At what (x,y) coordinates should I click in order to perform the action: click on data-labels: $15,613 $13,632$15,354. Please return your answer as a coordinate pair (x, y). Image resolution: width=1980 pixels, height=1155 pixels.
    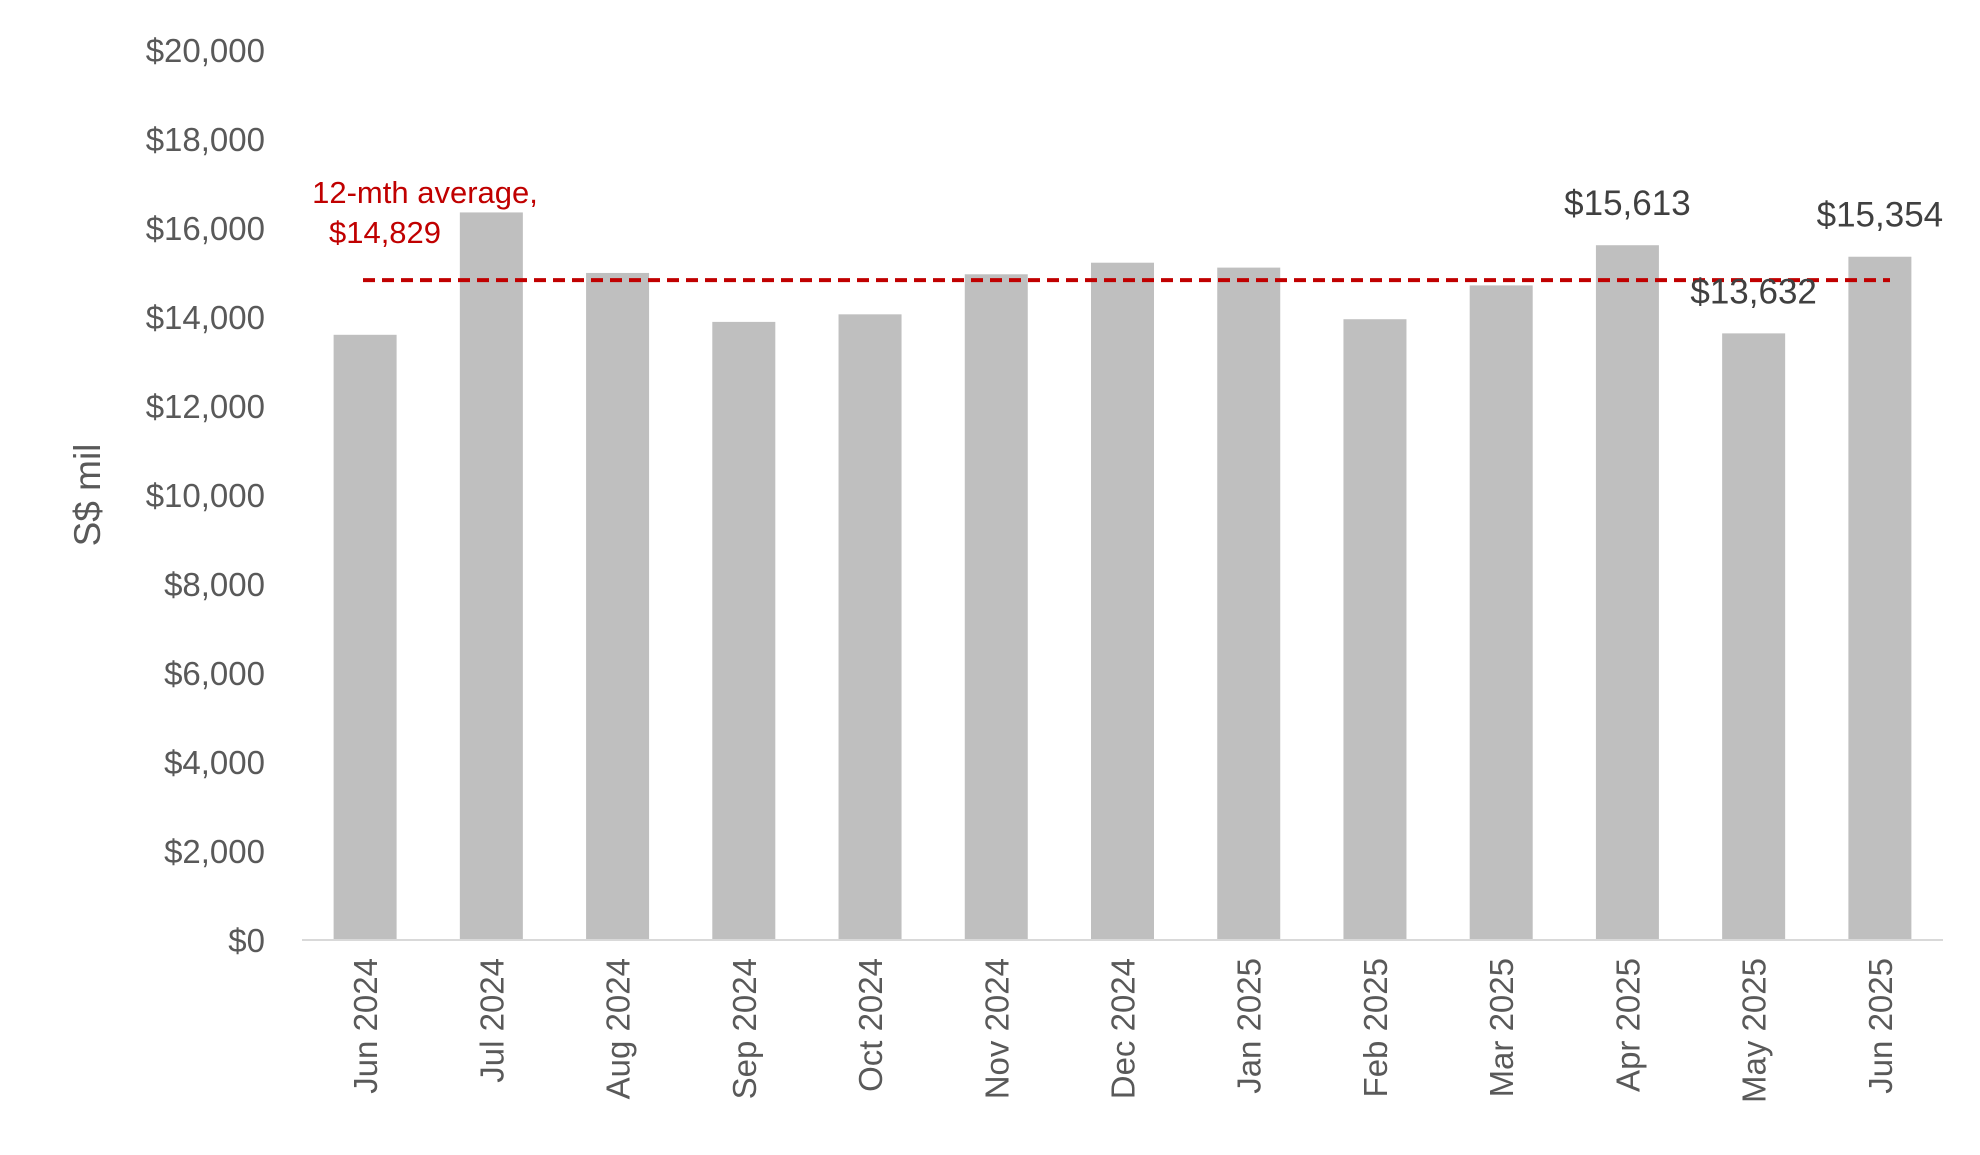
    Looking at the image, I should click on (1753, 247).